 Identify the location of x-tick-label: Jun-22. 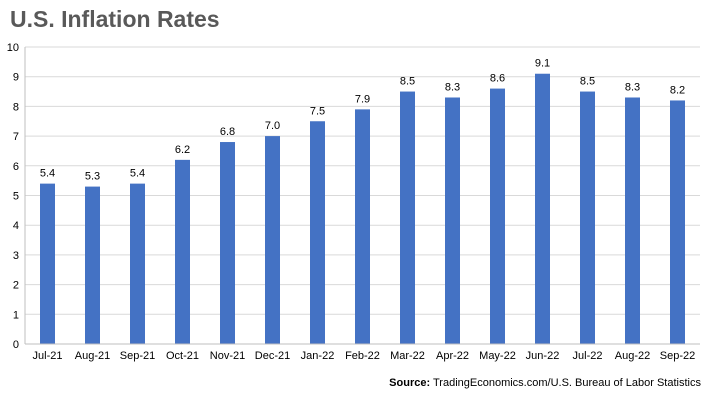
(543, 356).